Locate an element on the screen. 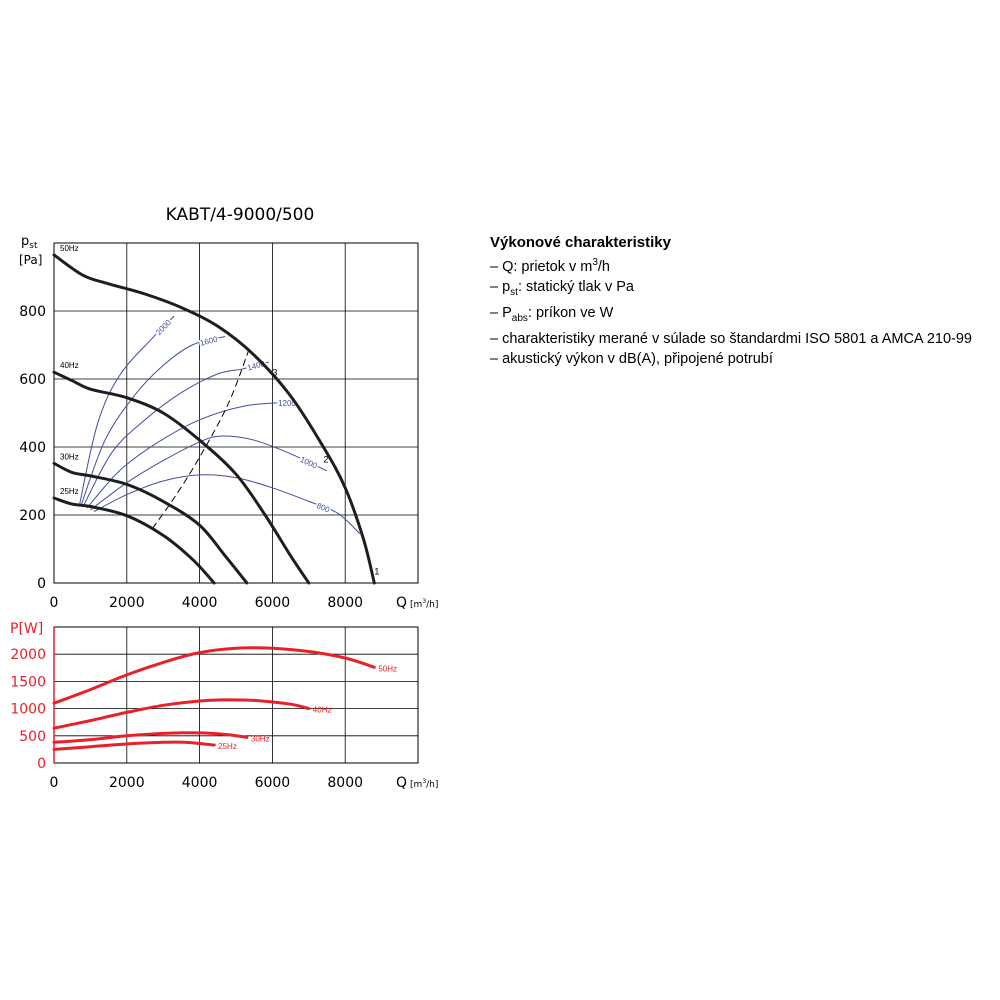 The height and width of the screenshot is (1000, 1000). power-x-axis-unit-a: [m is located at coordinates (416, 785).